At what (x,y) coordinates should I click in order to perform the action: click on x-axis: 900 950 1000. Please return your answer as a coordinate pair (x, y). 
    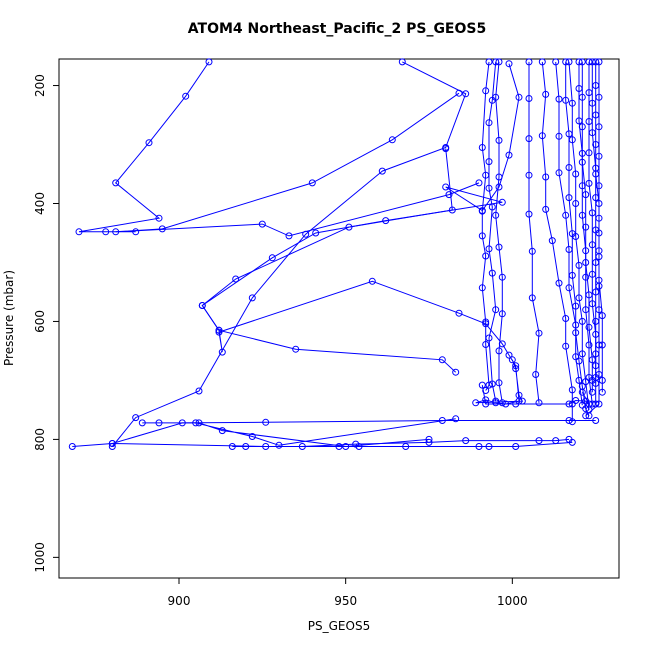
    Looking at the image, I should click on (348, 593).